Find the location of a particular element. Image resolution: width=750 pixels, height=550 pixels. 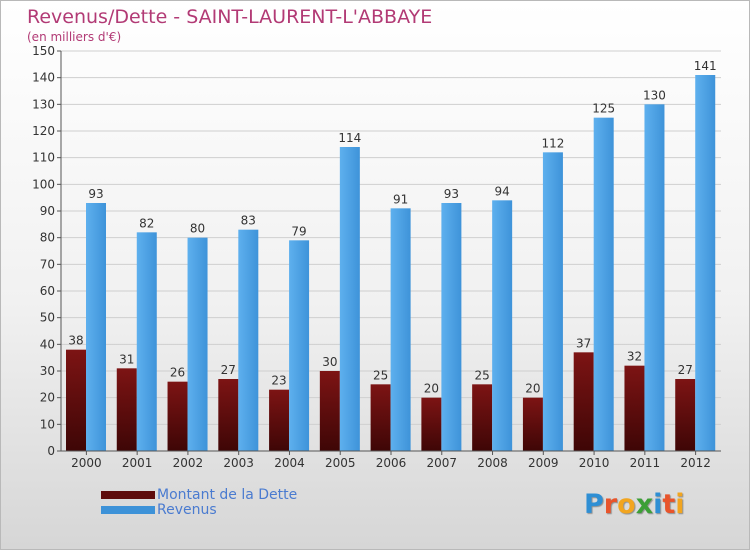

x-tick-label: 2002 is located at coordinates (188, 463).